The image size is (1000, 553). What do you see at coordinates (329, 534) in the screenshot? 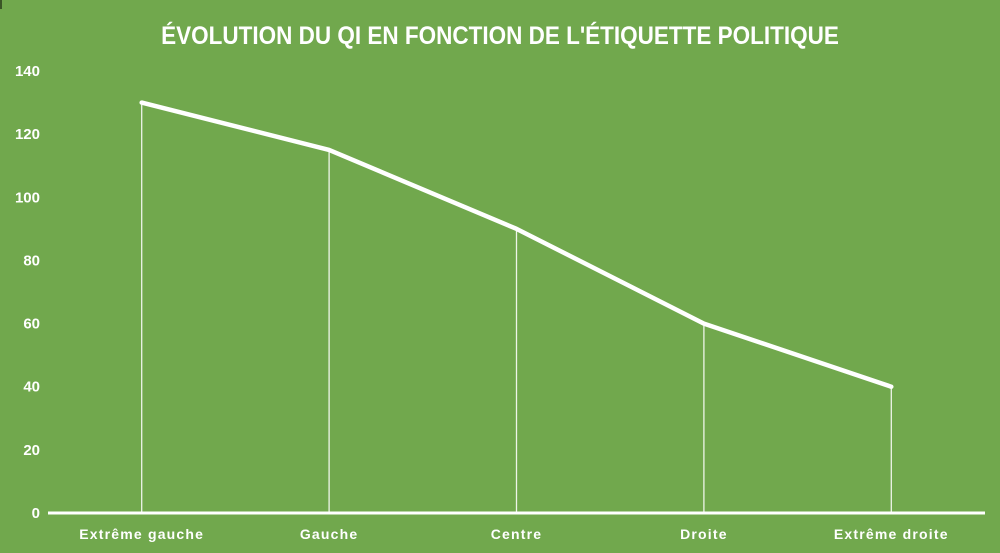
I see `x-axis-category-label: Gauche` at bounding box center [329, 534].